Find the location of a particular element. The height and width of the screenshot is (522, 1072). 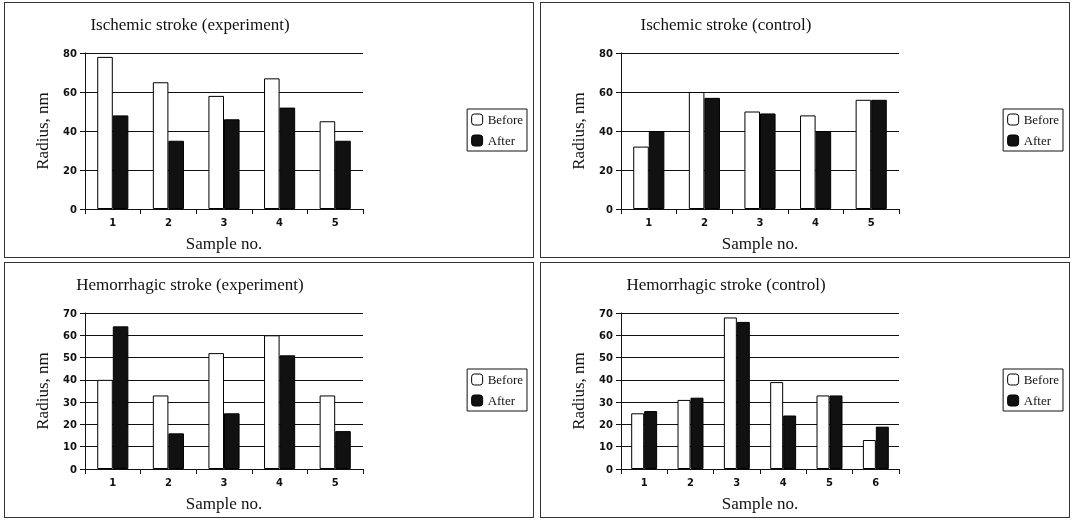

chart-title: Hemorrhagic stroke (control) is located at coordinates (726, 284).